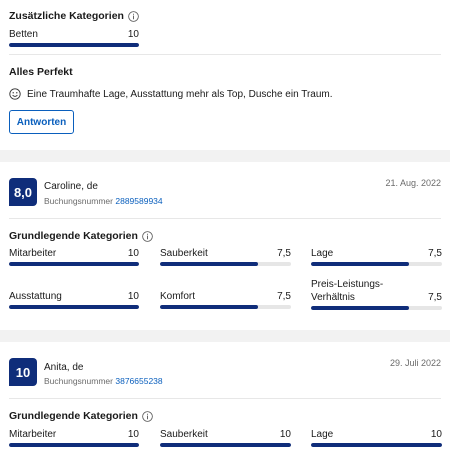  What do you see at coordinates (347, 291) in the screenshot?
I see `metric-label: Preis-Leistungs- Verhältnis` at bounding box center [347, 291].